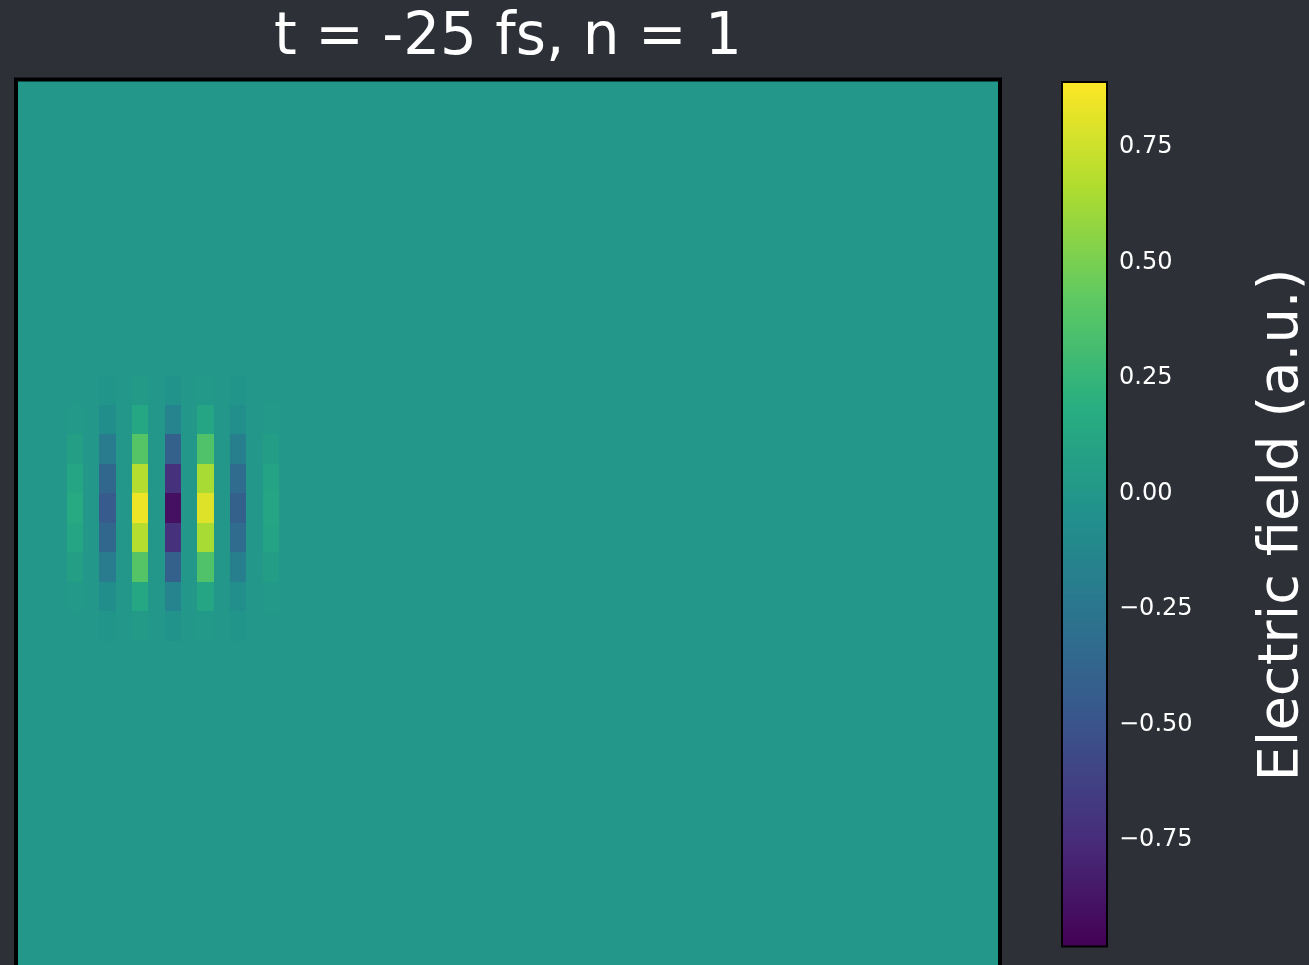 Image resolution: width=1309 pixels, height=965 pixels. What do you see at coordinates (1277, 525) in the screenshot?
I see `color-bar-title: Electric field (a.u.)` at bounding box center [1277, 525].